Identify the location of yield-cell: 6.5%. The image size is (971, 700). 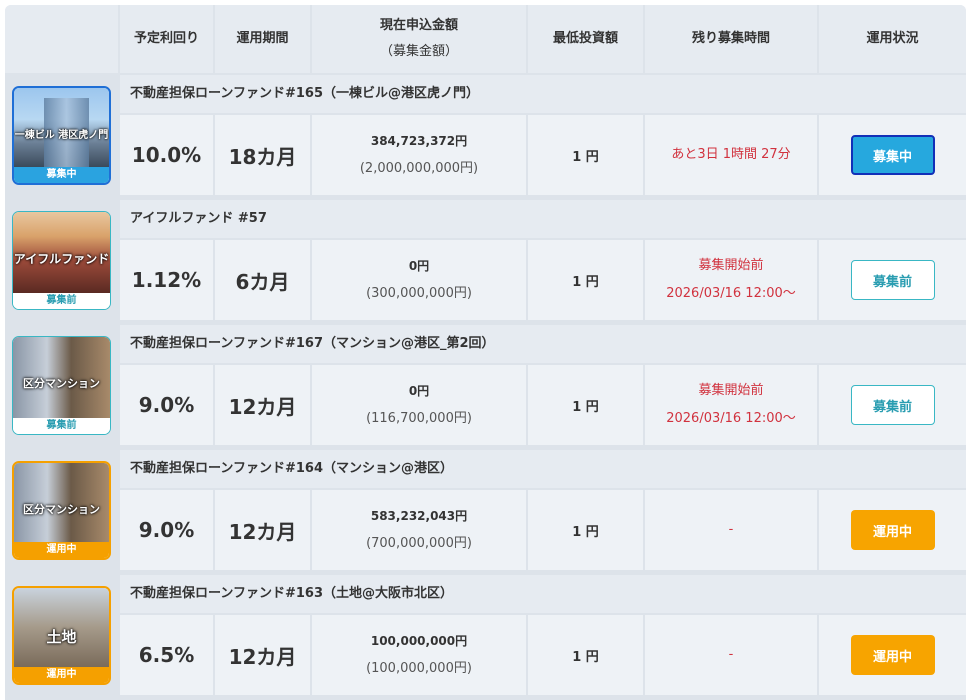
(166, 655).